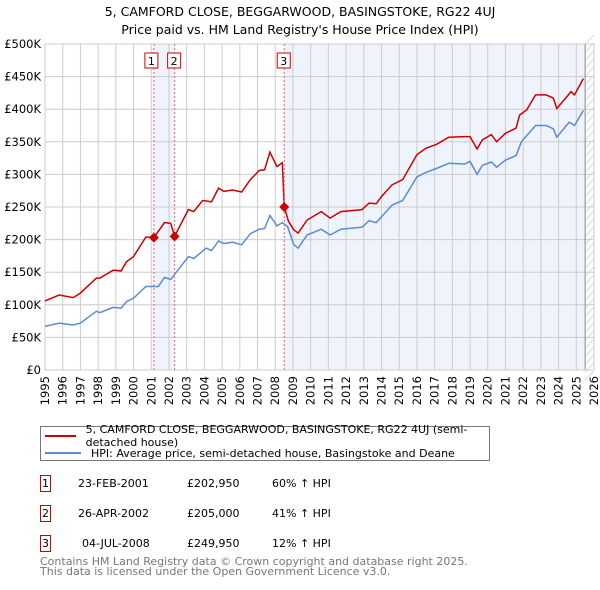  Describe the element at coordinates (593, 390) in the screenshot. I see `x-tick-label: 2026` at that location.